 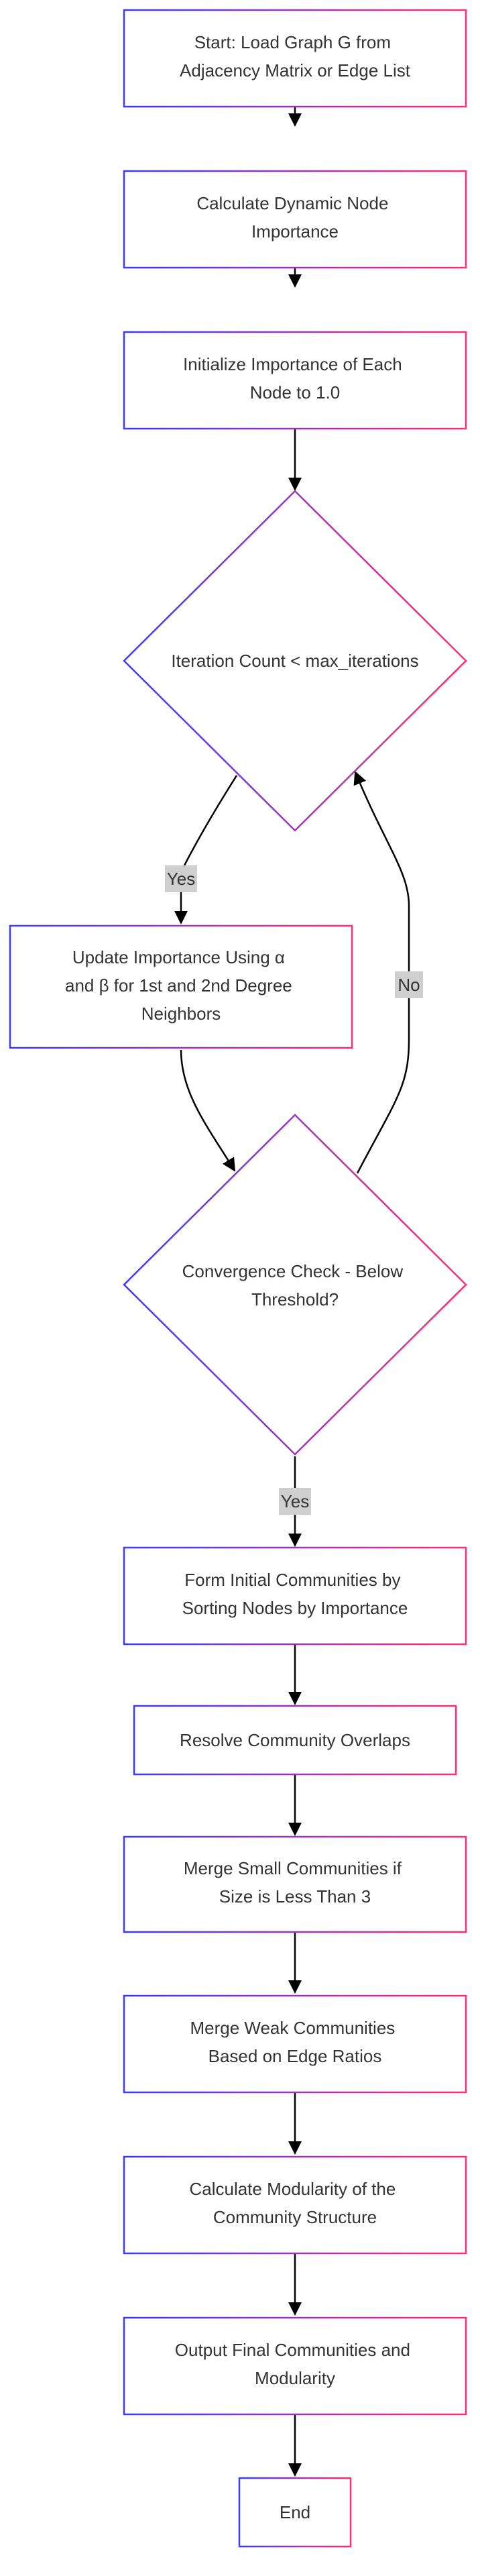 I want to click on node-text-line: Threshold?, so click(x=295, y=1299).